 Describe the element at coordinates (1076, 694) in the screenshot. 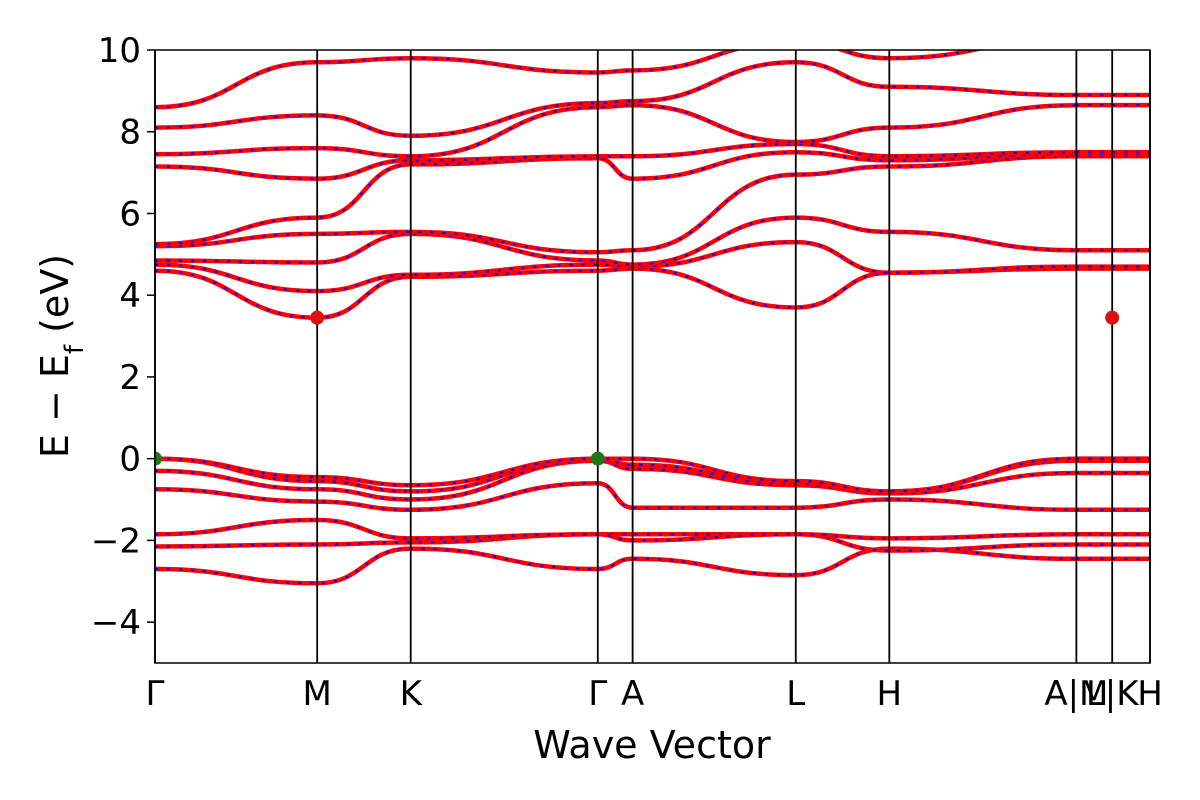

I see `x-tick-label-7: A|M` at that location.